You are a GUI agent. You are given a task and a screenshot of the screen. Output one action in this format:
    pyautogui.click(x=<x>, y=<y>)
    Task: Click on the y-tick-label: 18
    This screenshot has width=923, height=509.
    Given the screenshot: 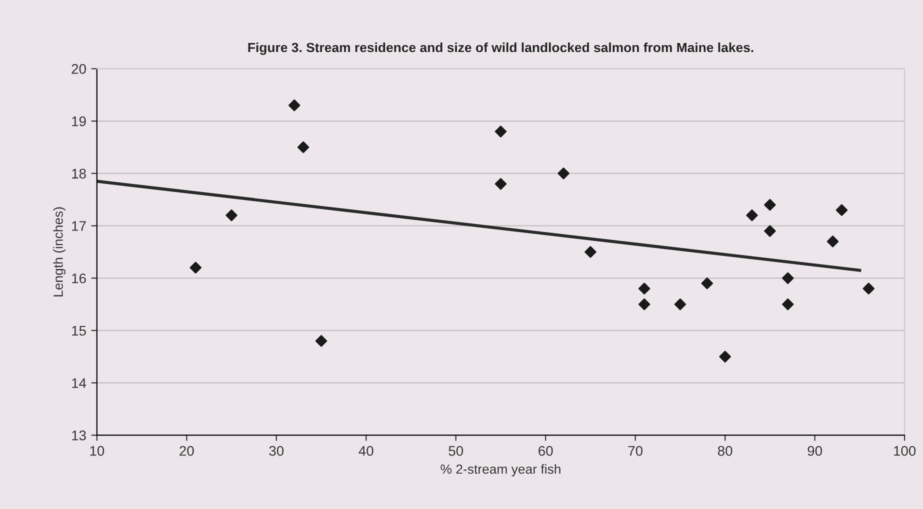 What is the action you would take?
    pyautogui.click(x=79, y=173)
    